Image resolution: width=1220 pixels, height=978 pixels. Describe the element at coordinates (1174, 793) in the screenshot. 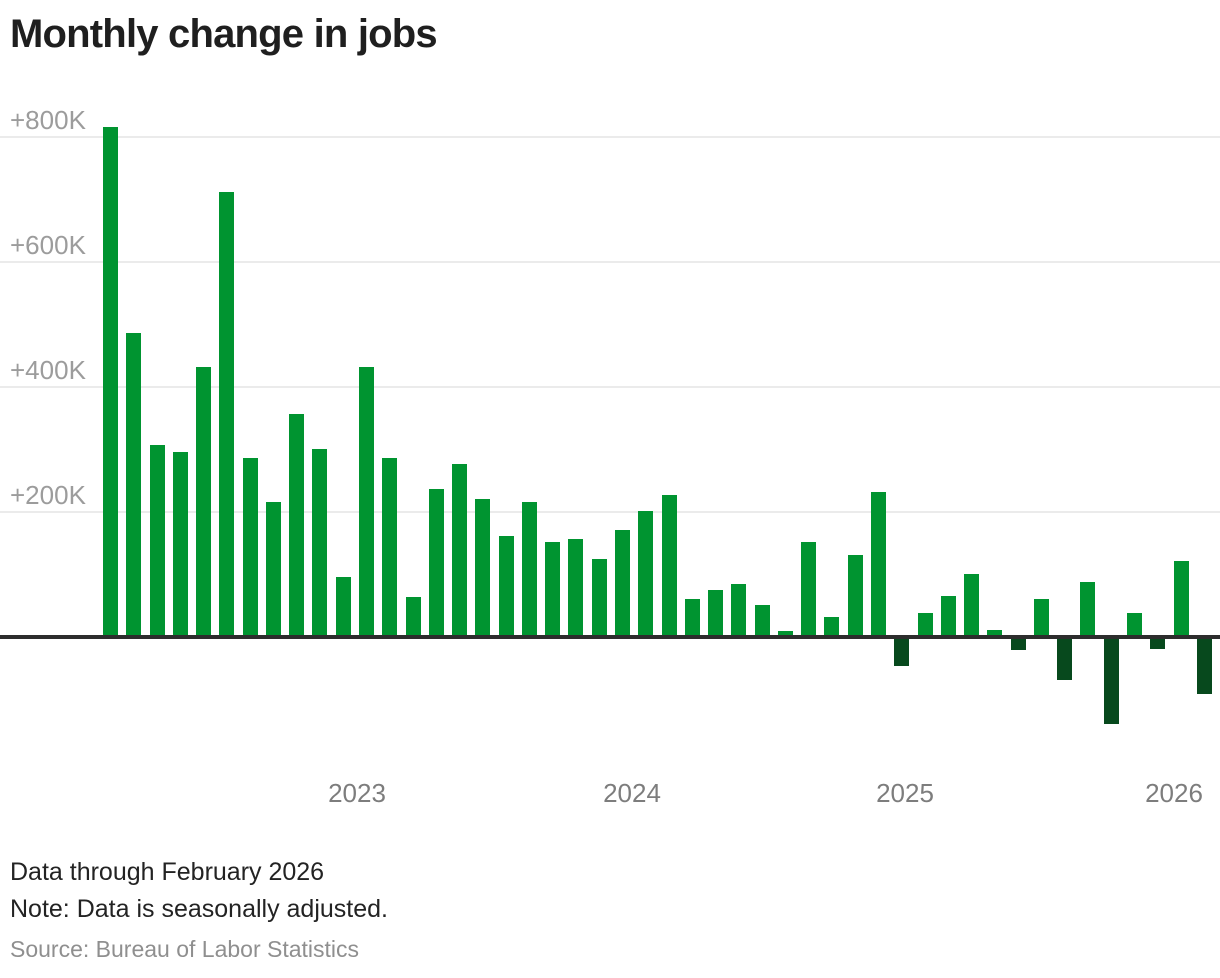

I see `x-axis-label-2026: 2026` at that location.